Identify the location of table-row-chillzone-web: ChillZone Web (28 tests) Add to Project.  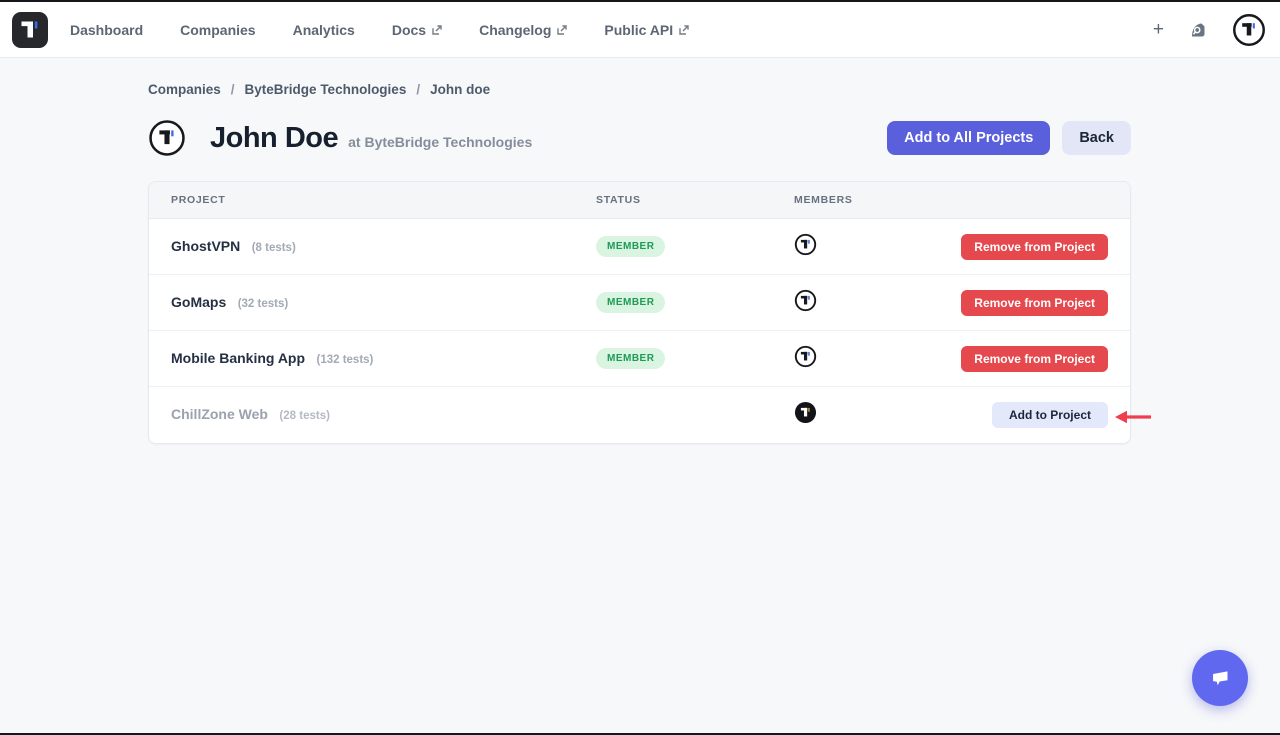
(639, 415).